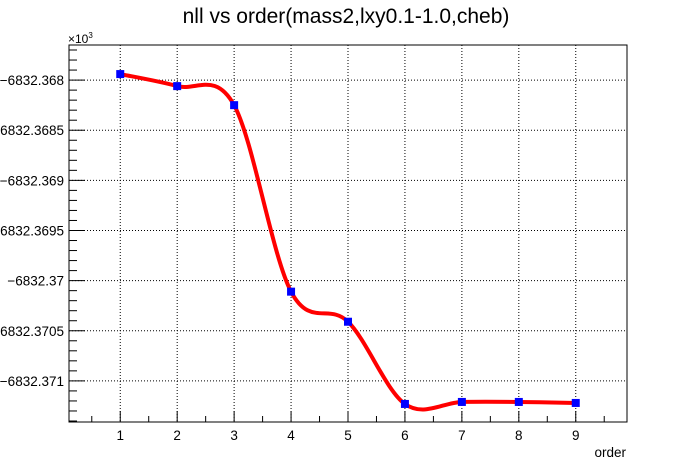  Describe the element at coordinates (519, 435) in the screenshot. I see `x-tick-label: 8` at that location.